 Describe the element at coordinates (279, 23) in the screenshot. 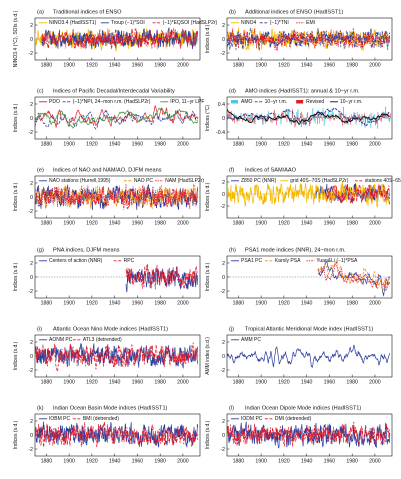

I see `legend-label: (−1)*TNI` at that location.